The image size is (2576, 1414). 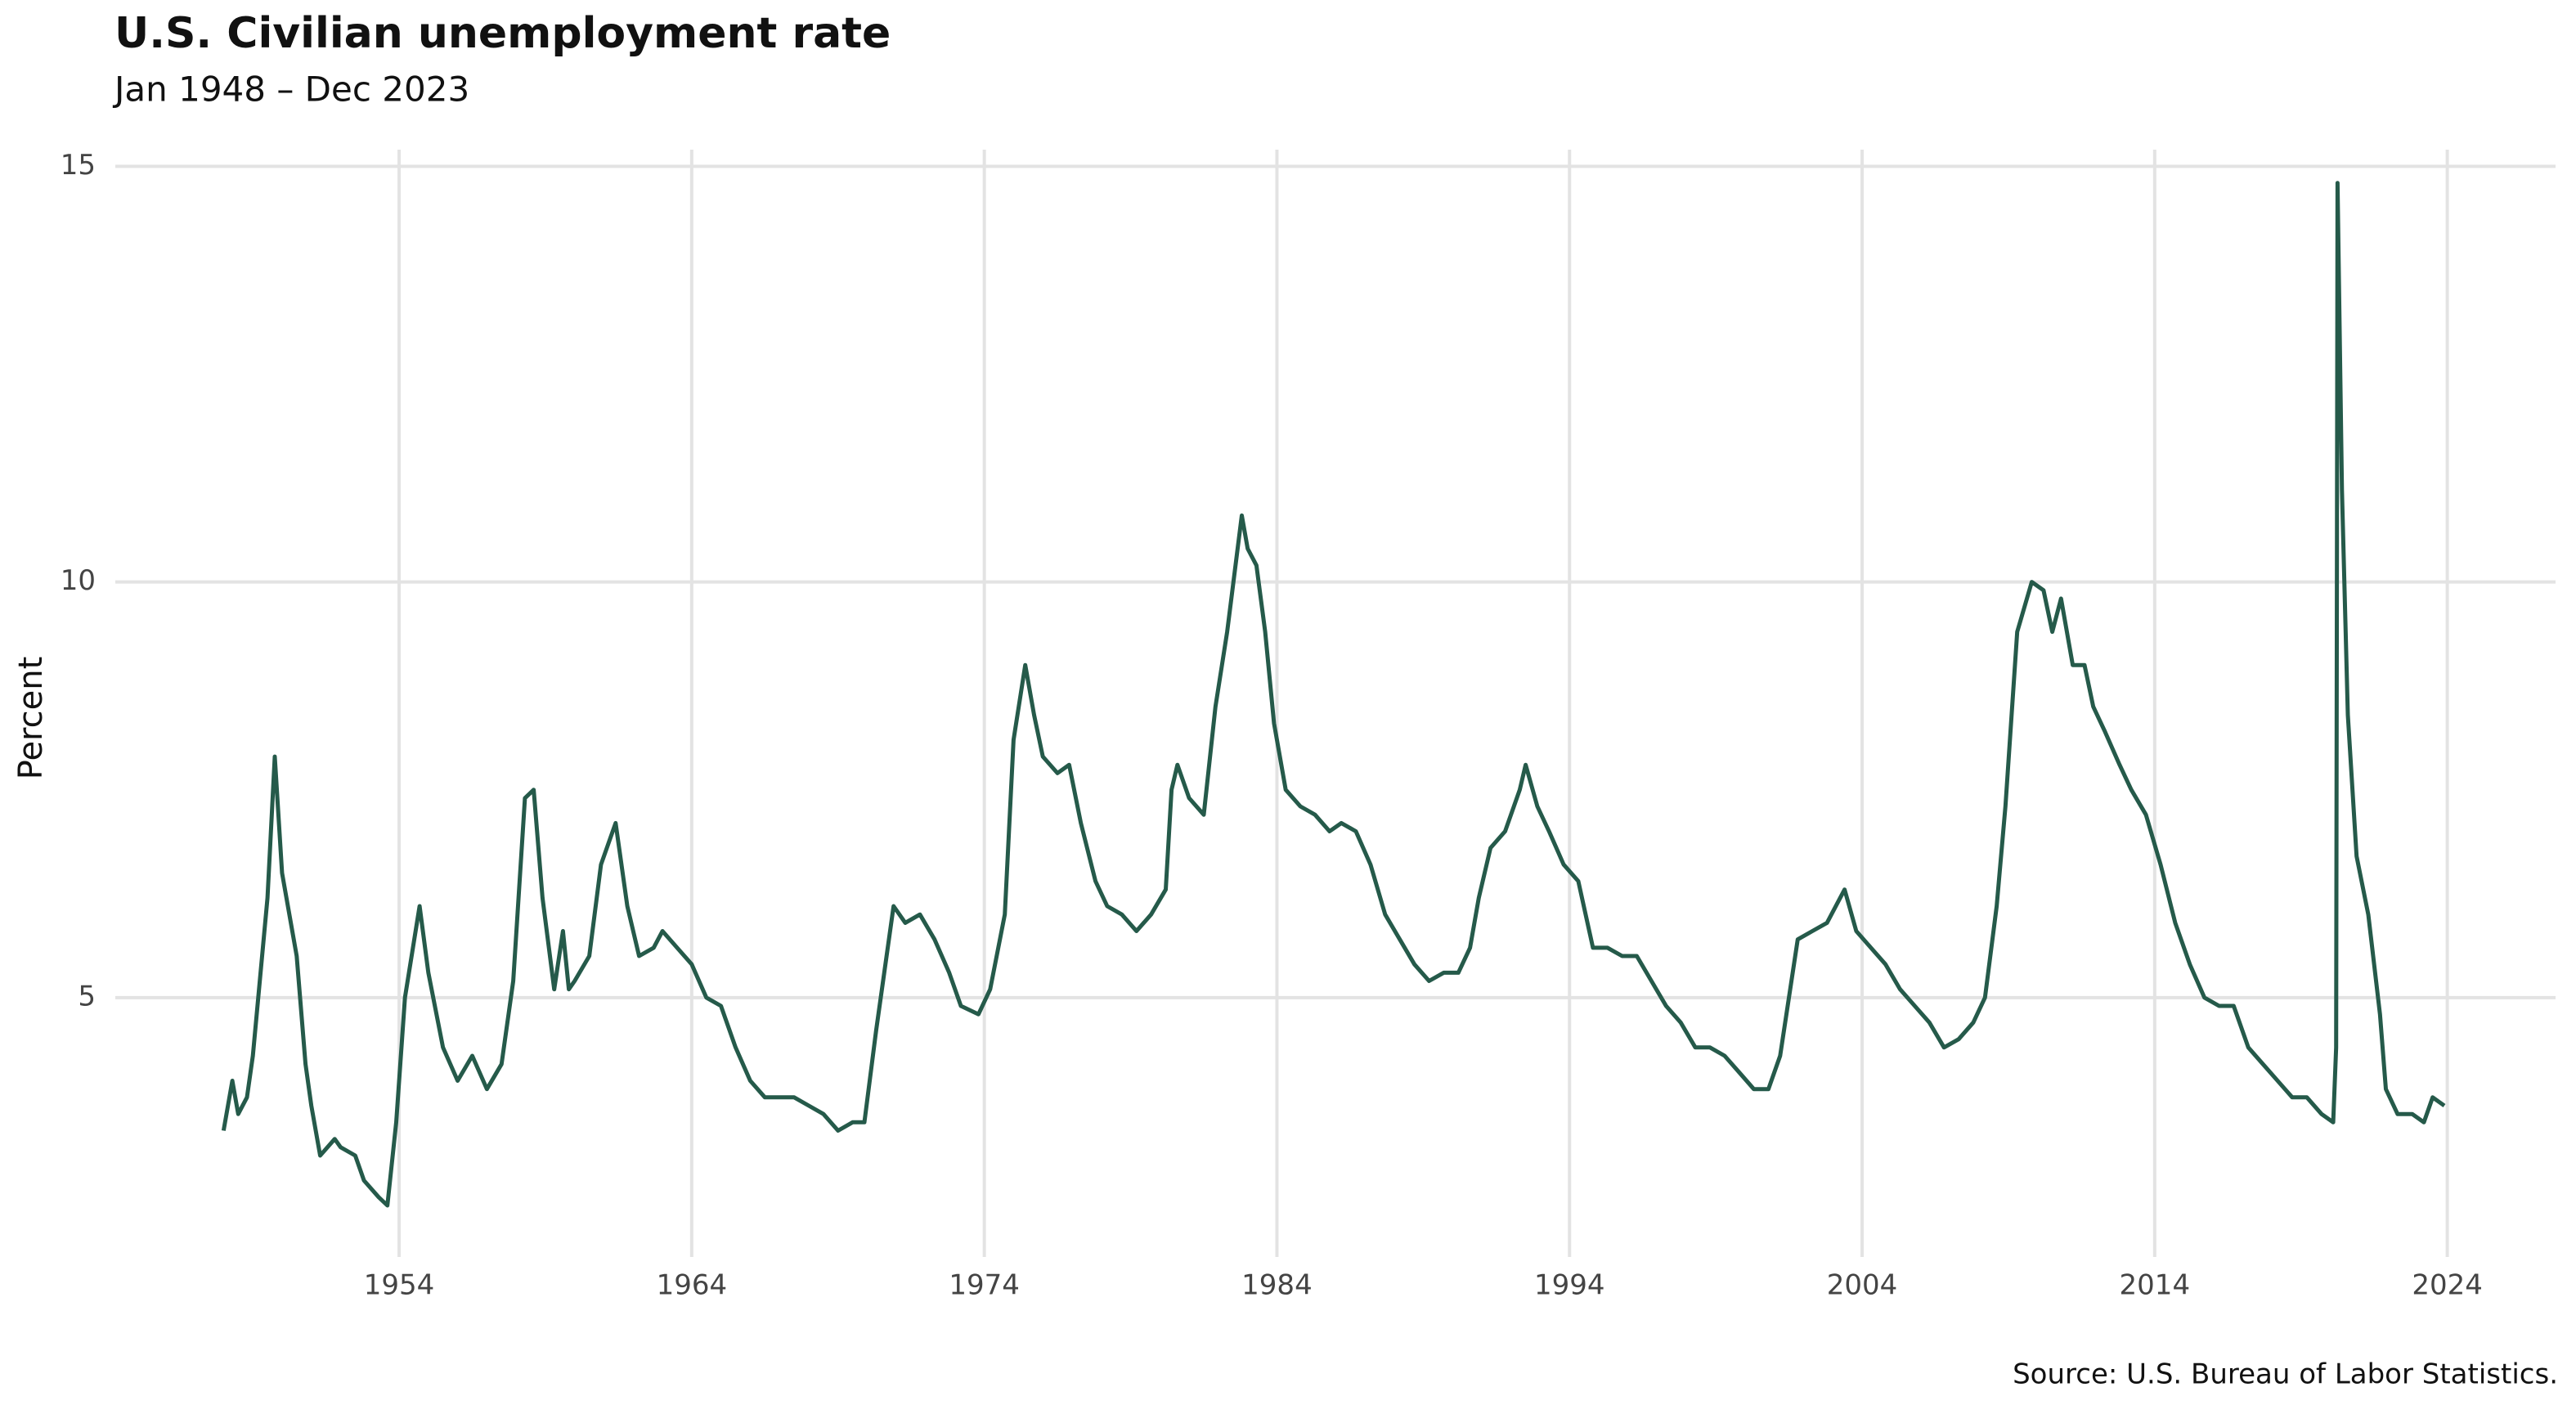 I want to click on x-tick-label: 1984, so click(x=1277, y=1285).